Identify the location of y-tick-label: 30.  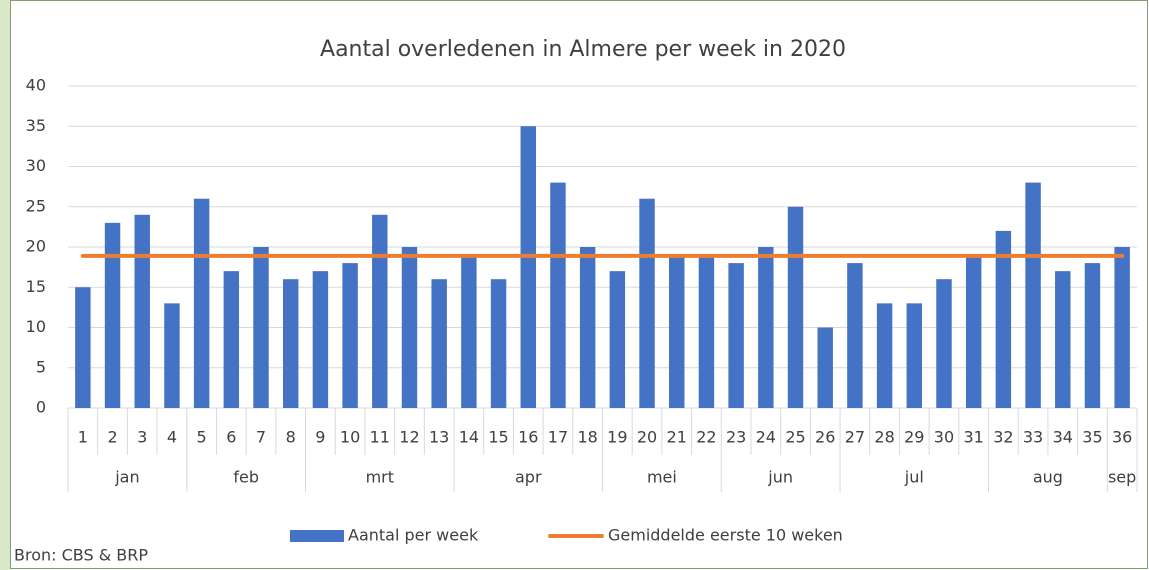
(36, 165).